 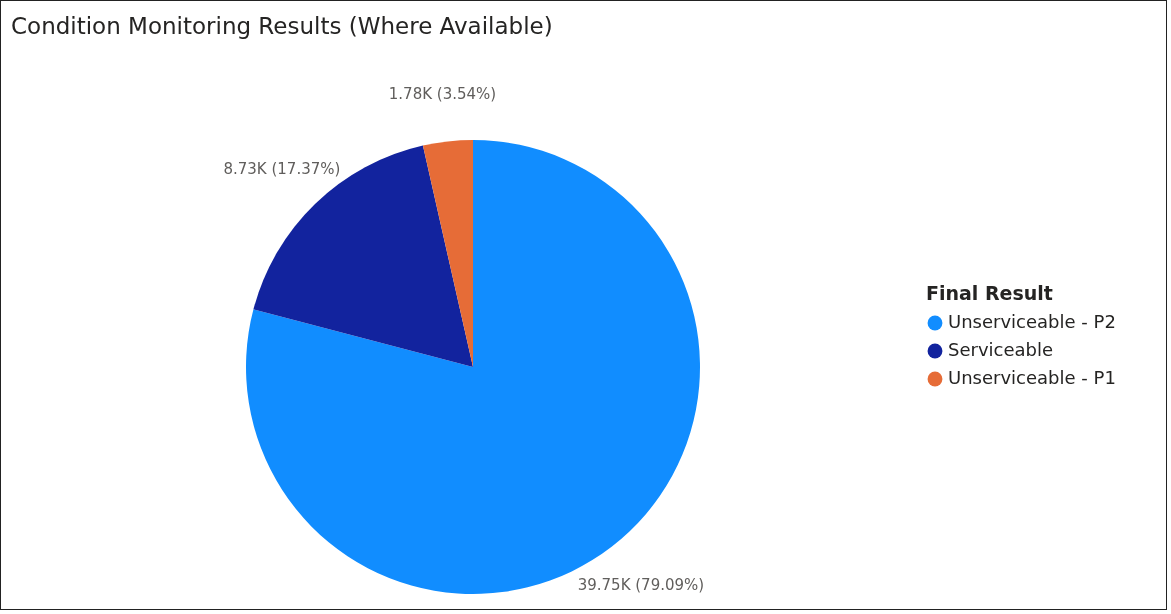 I want to click on legend-label: Unserviceable - P1, so click(x=1032, y=377).